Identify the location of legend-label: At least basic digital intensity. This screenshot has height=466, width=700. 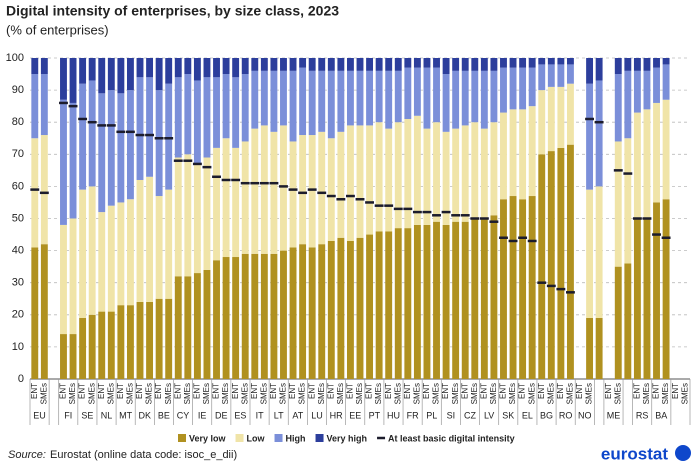
(451, 438).